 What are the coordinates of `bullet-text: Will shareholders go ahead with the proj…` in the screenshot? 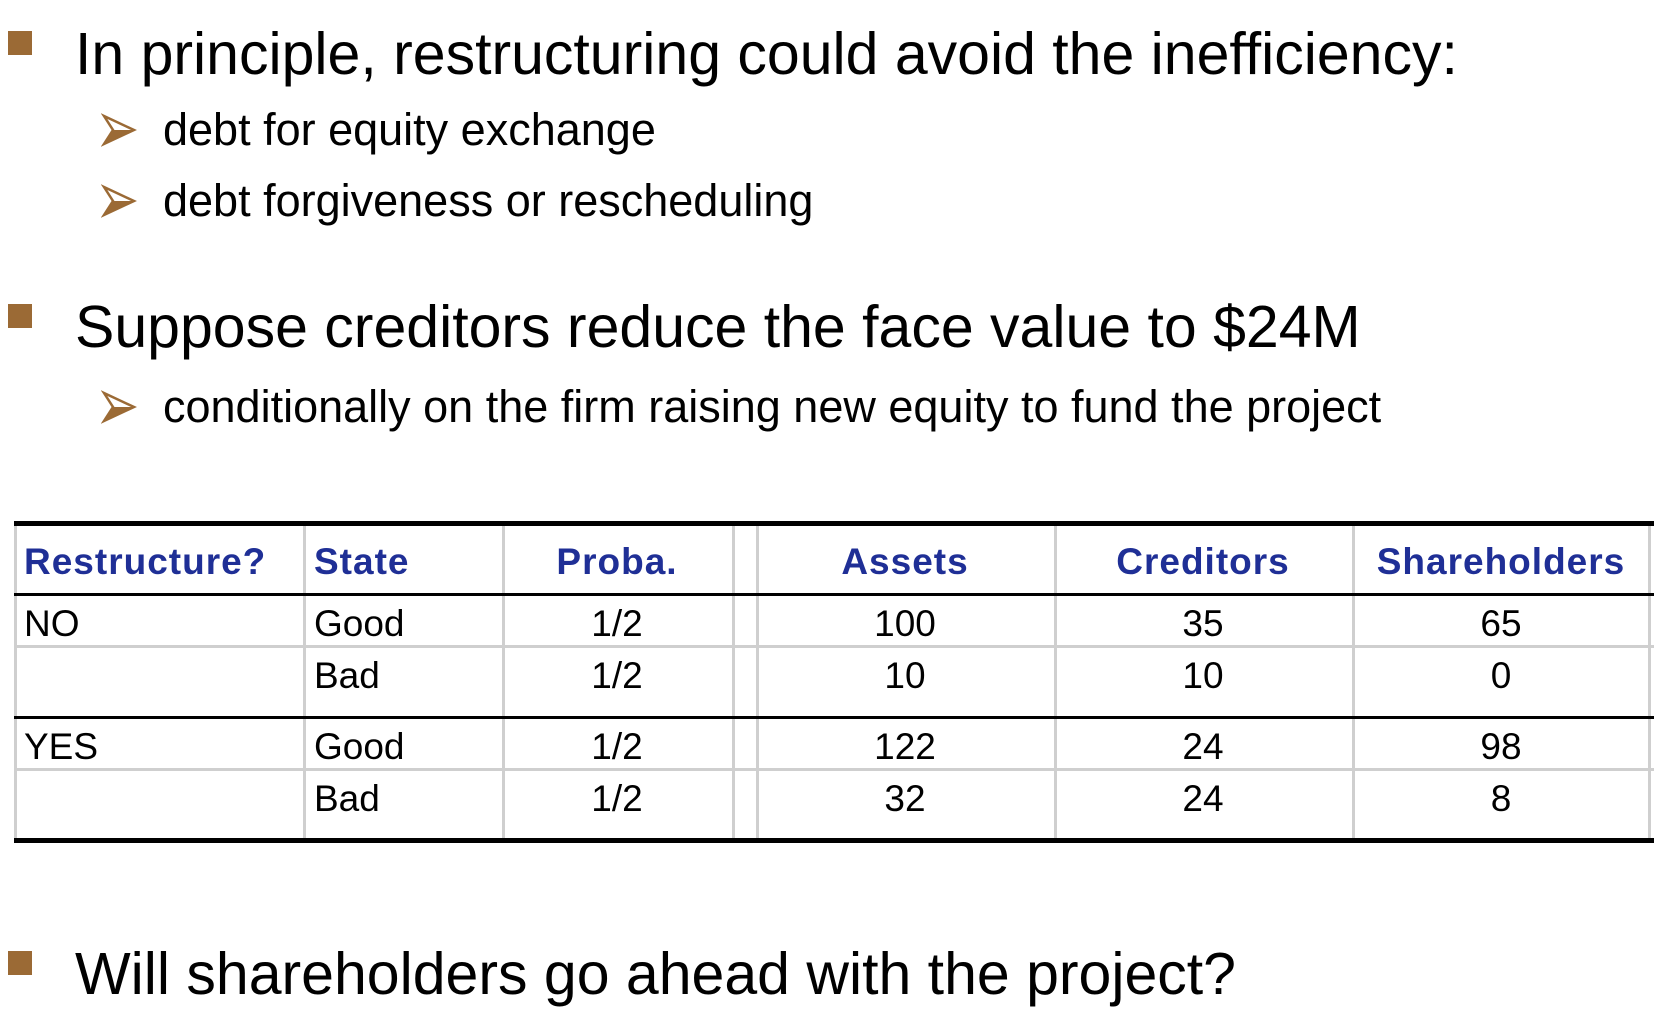 It's located at (655, 974).